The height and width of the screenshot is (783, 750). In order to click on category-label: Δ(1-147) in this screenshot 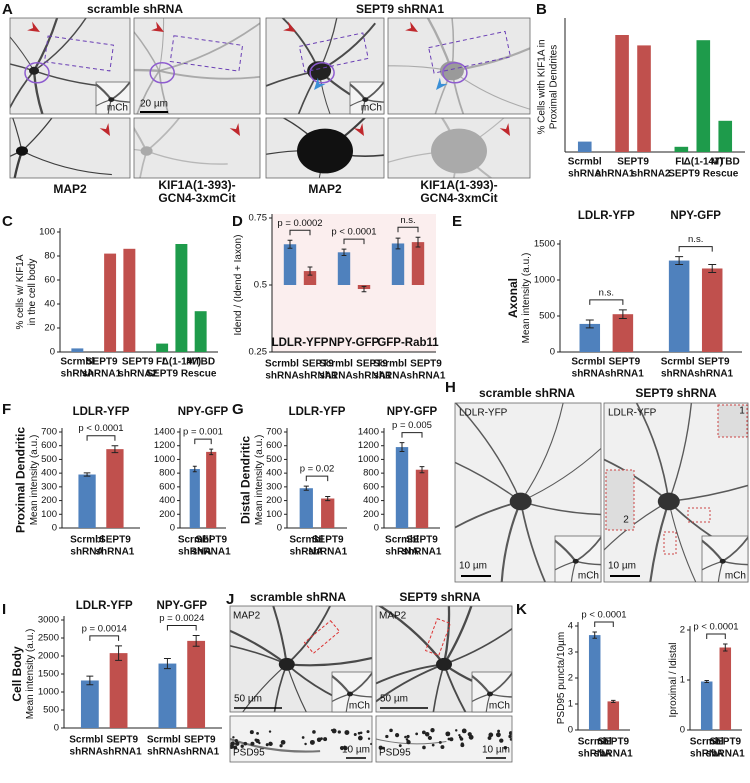, I will do `click(181, 362)`.